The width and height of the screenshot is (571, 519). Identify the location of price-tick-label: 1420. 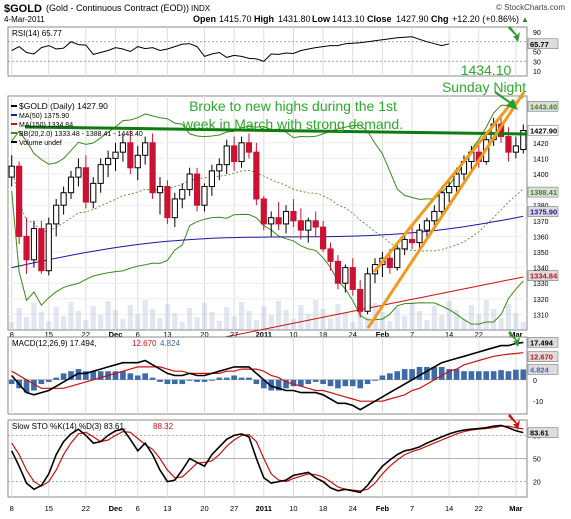
(541, 144).